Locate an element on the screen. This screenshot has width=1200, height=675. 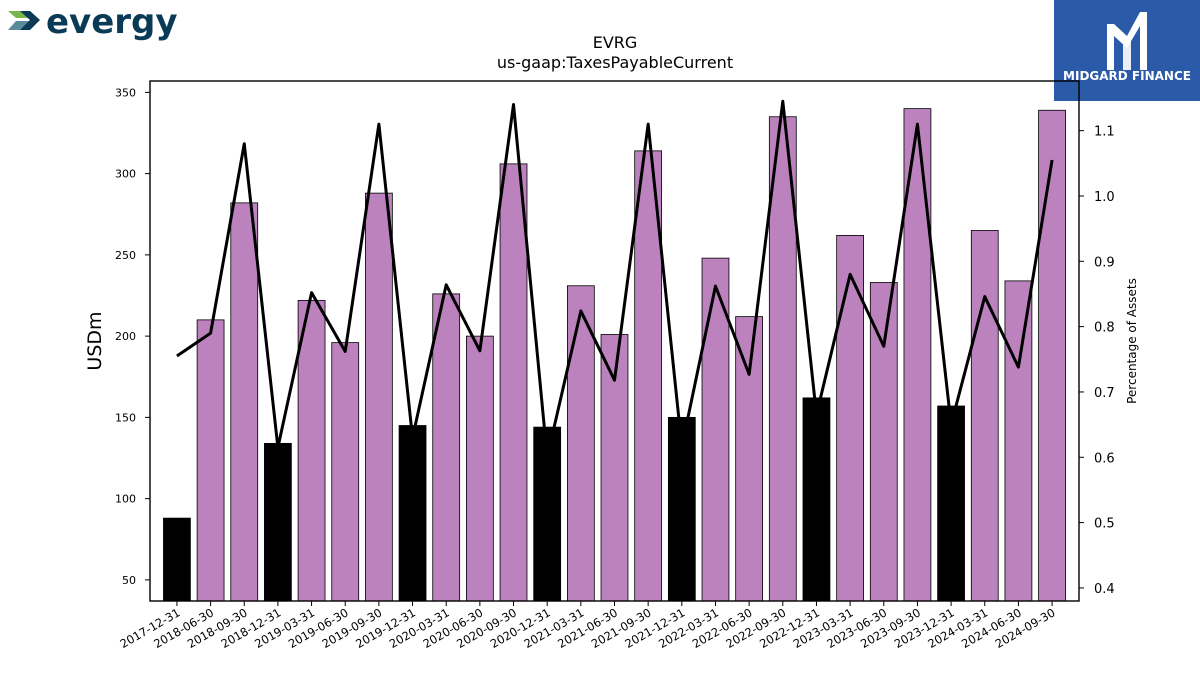
y2-tick-label: 1.1 is located at coordinates (1104, 132).